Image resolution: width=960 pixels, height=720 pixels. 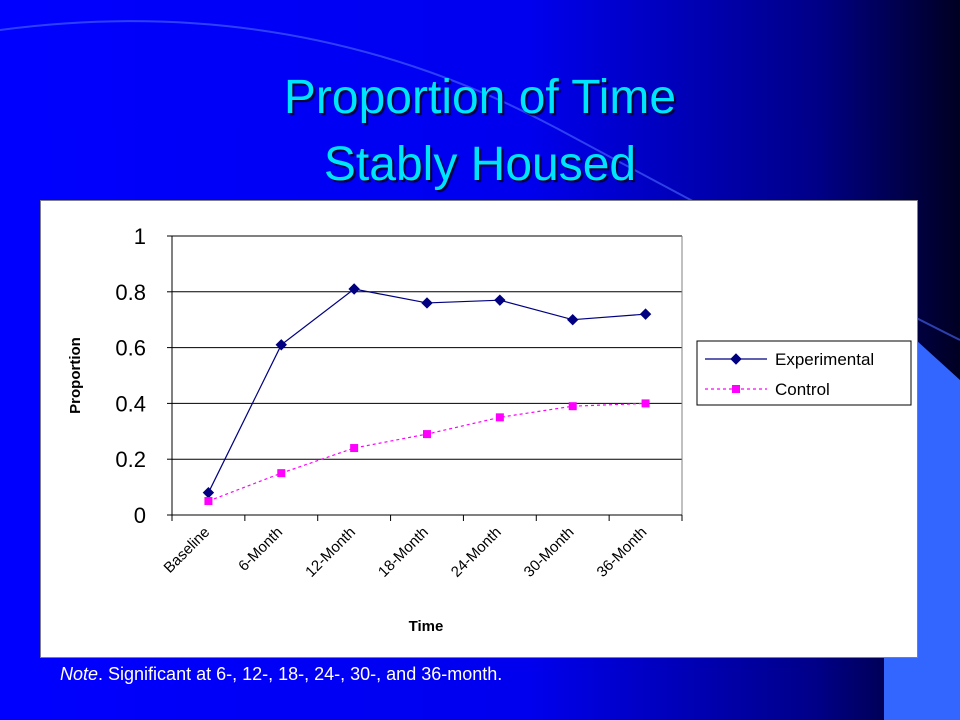 I want to click on experimental-series-line, so click(x=426, y=390).